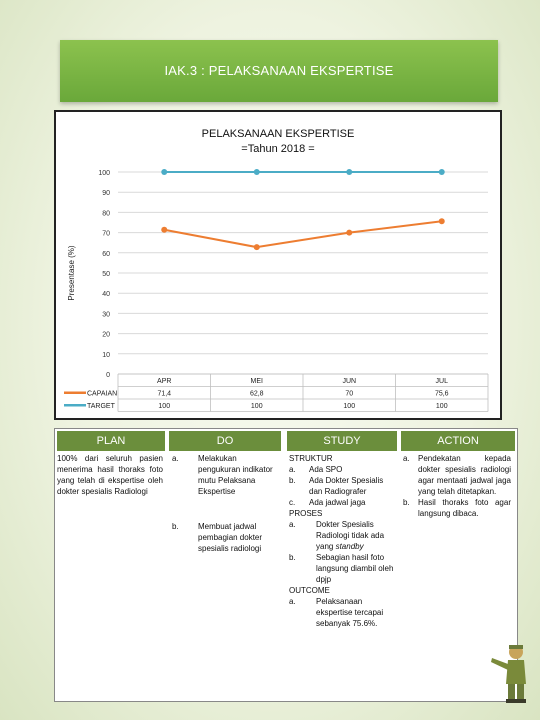 The width and height of the screenshot is (540, 720). Describe the element at coordinates (104, 173) in the screenshot. I see `y-tick-label: 100` at that location.